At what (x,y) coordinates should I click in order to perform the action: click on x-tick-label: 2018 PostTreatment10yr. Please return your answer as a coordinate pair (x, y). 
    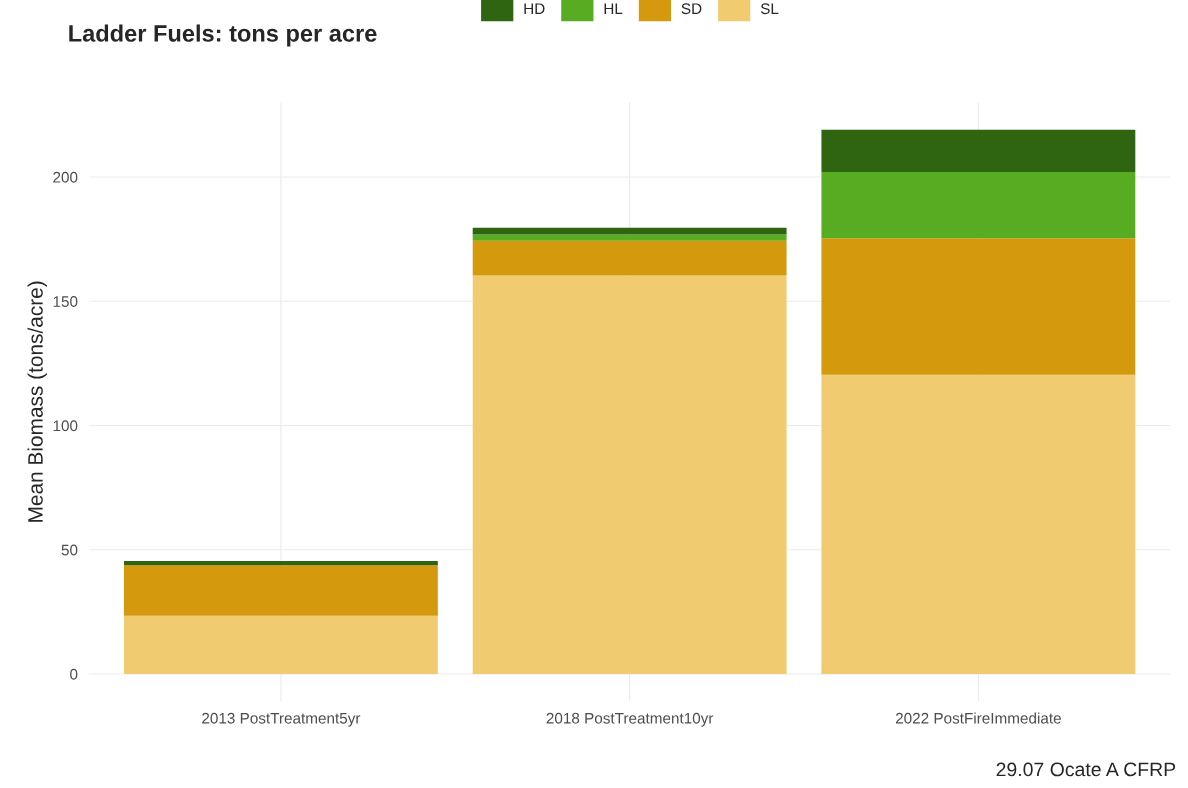
    Looking at the image, I should click on (630, 719).